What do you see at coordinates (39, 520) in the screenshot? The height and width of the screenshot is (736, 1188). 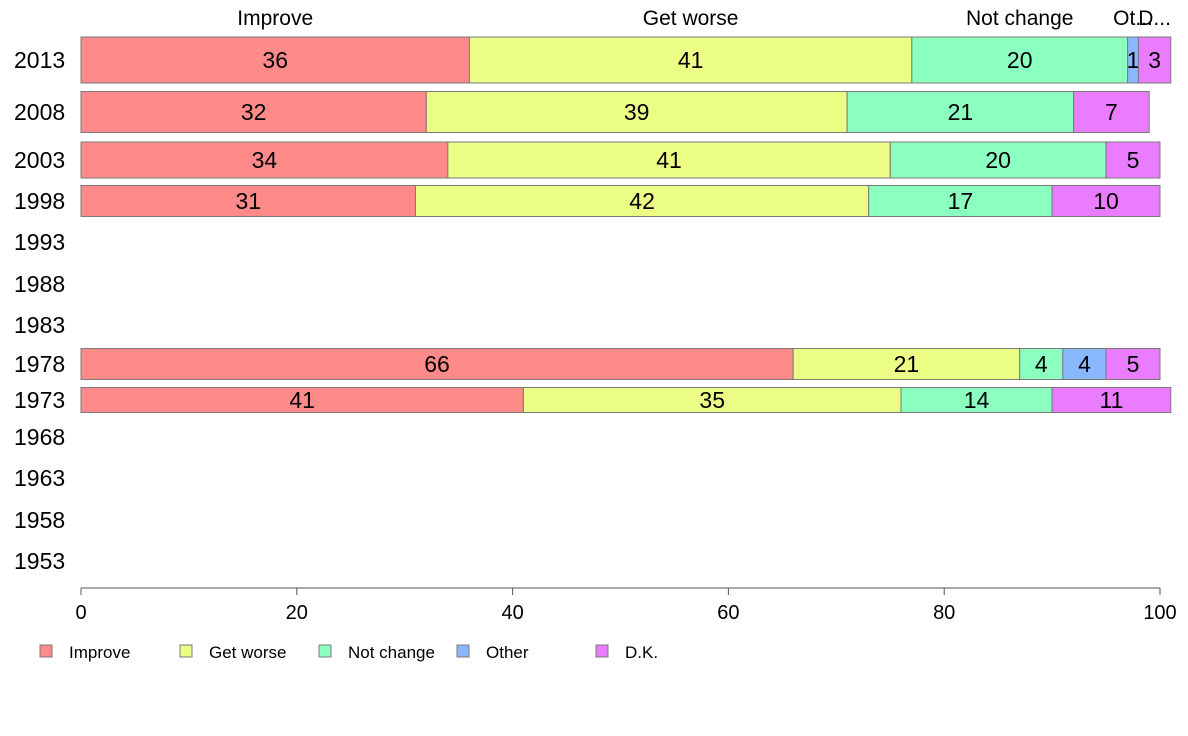 I see `y-tick-label: 1958` at bounding box center [39, 520].